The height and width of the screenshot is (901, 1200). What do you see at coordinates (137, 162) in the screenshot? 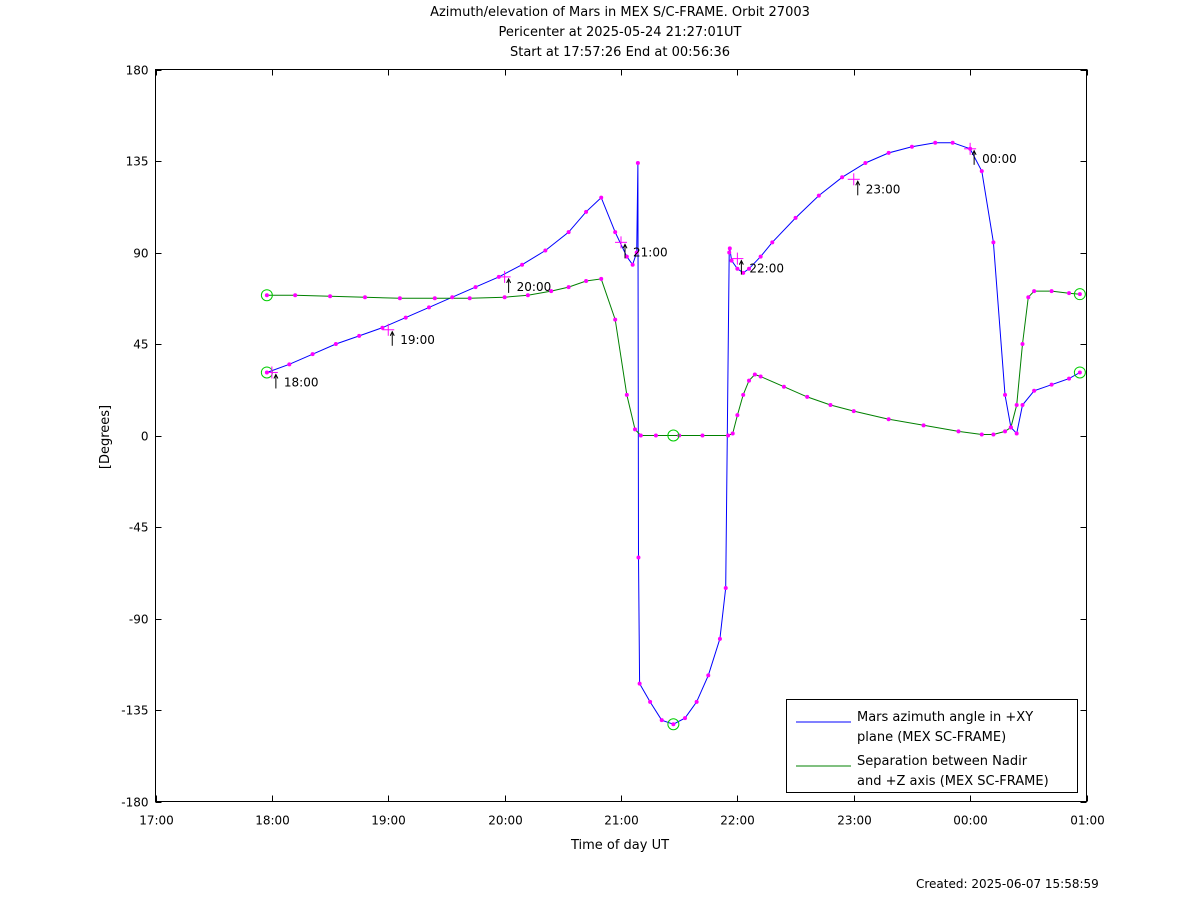
I see `y-tick-label: 135` at bounding box center [137, 162].